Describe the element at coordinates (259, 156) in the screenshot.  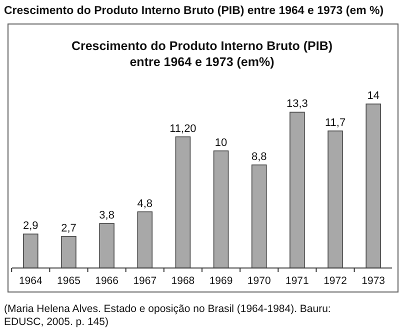
I see `data-label: 8,8` at that location.